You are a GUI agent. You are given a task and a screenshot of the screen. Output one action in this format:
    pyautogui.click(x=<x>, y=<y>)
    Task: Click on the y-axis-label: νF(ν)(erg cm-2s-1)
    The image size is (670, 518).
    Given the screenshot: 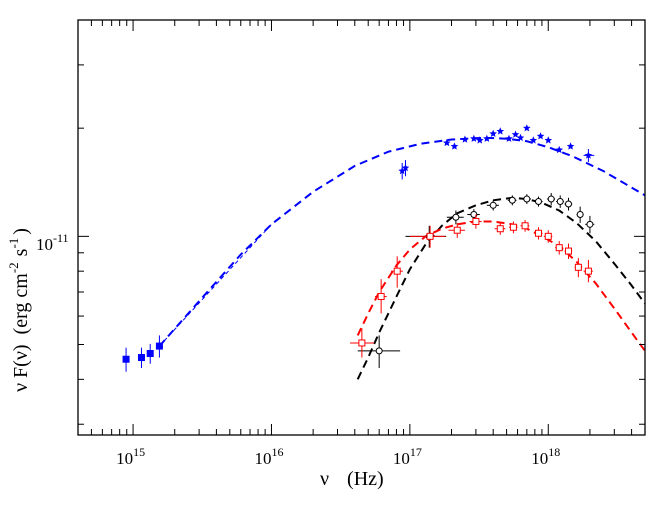 What is the action you would take?
    pyautogui.click(x=19, y=310)
    